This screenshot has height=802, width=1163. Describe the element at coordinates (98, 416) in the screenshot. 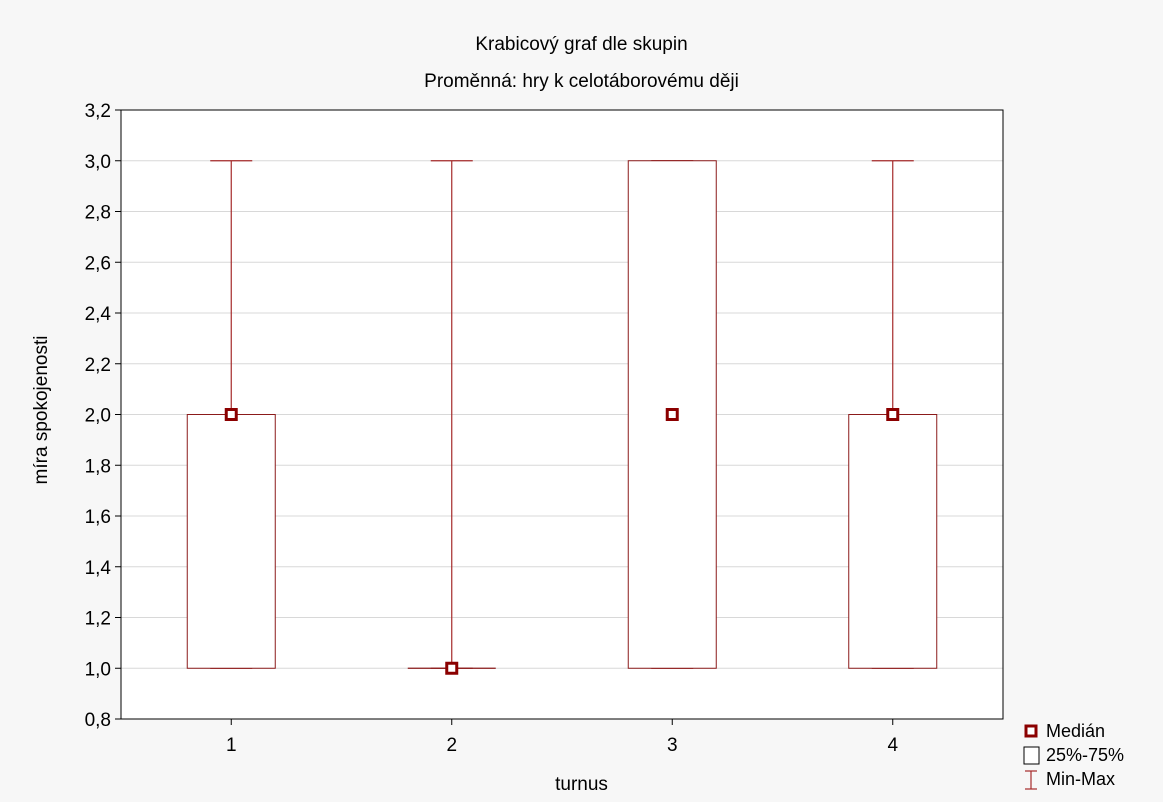

I see `y-tick-label: 2,0` at that location.